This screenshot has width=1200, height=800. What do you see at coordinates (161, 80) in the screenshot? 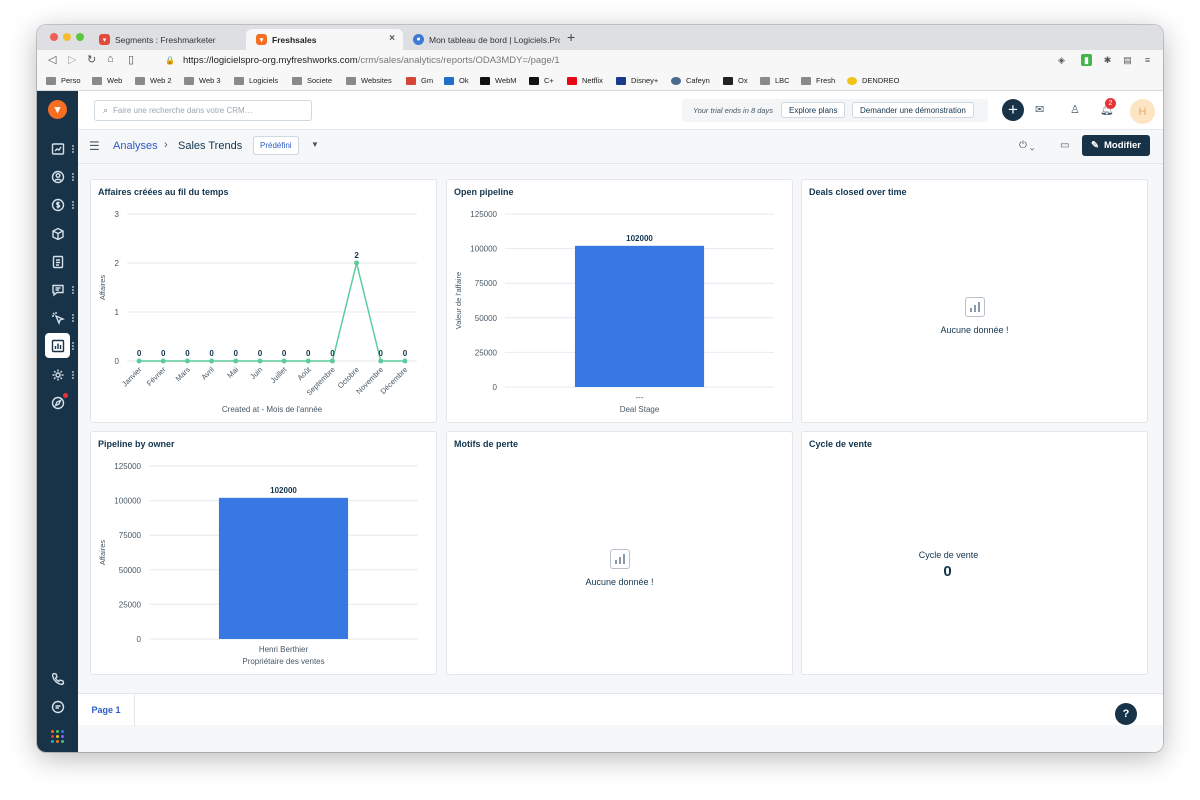
I see `bookmark-label: Web 2` at bounding box center [161, 80].